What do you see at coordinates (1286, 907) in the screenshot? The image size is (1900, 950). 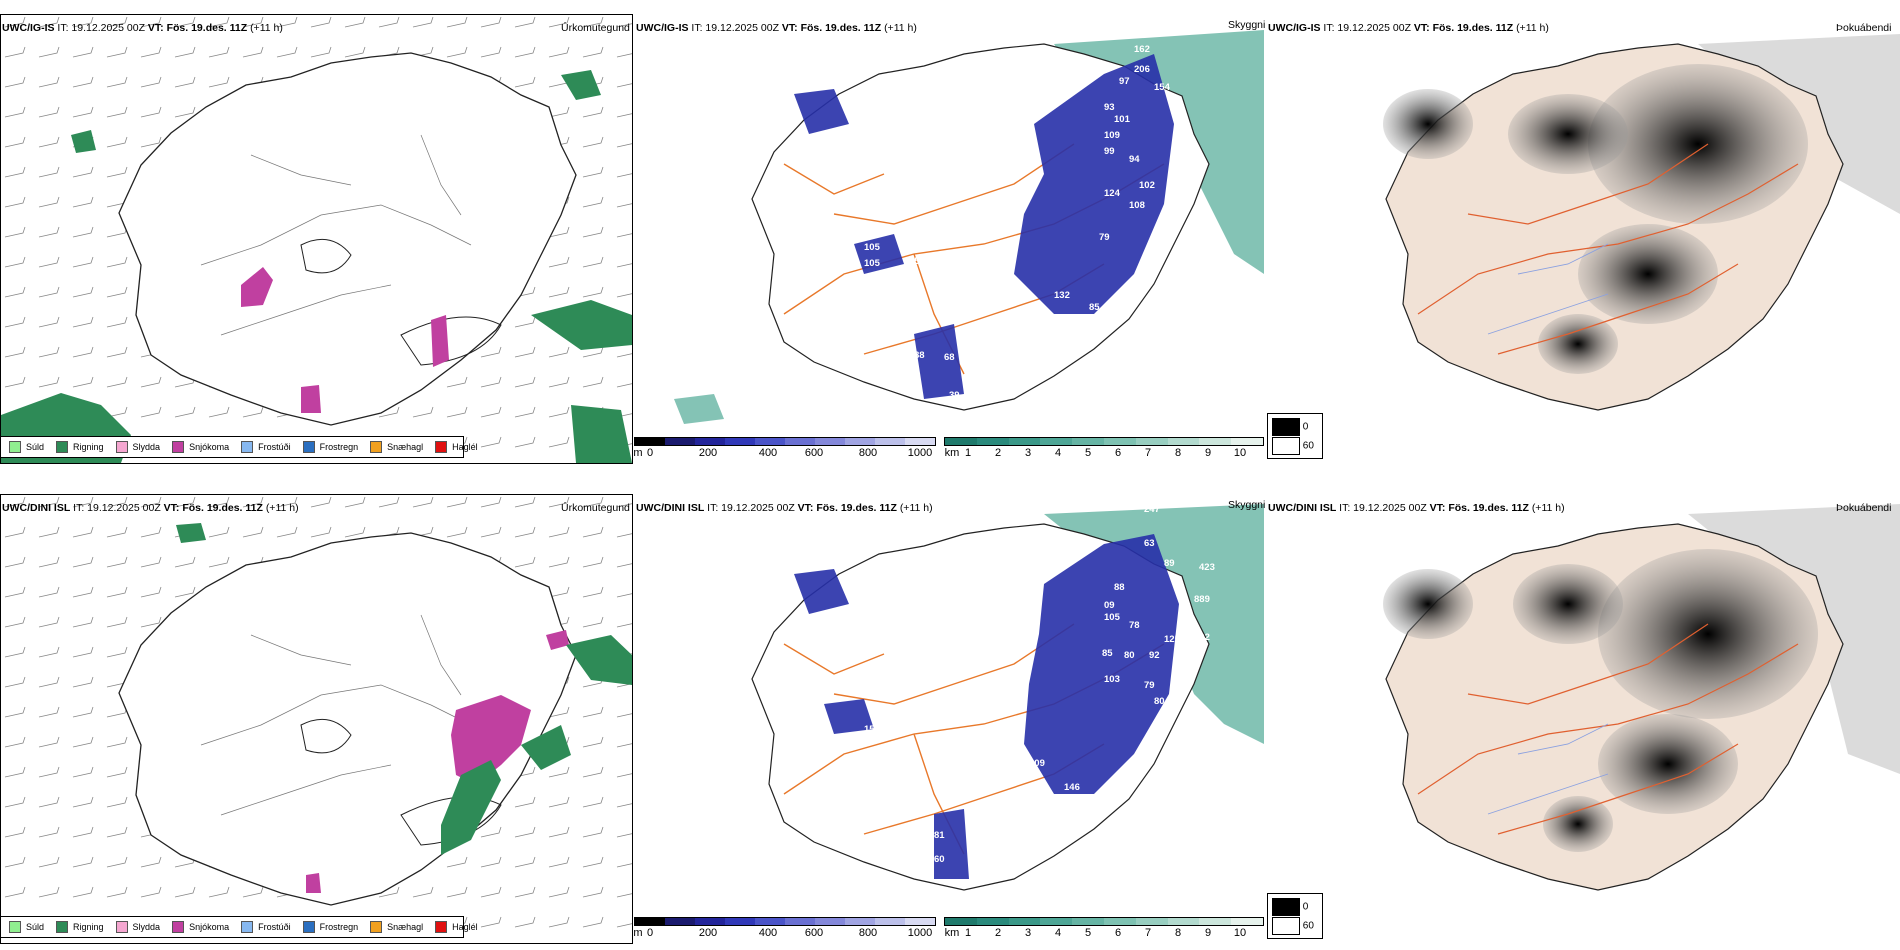 I see `fog-swatch` at bounding box center [1286, 907].